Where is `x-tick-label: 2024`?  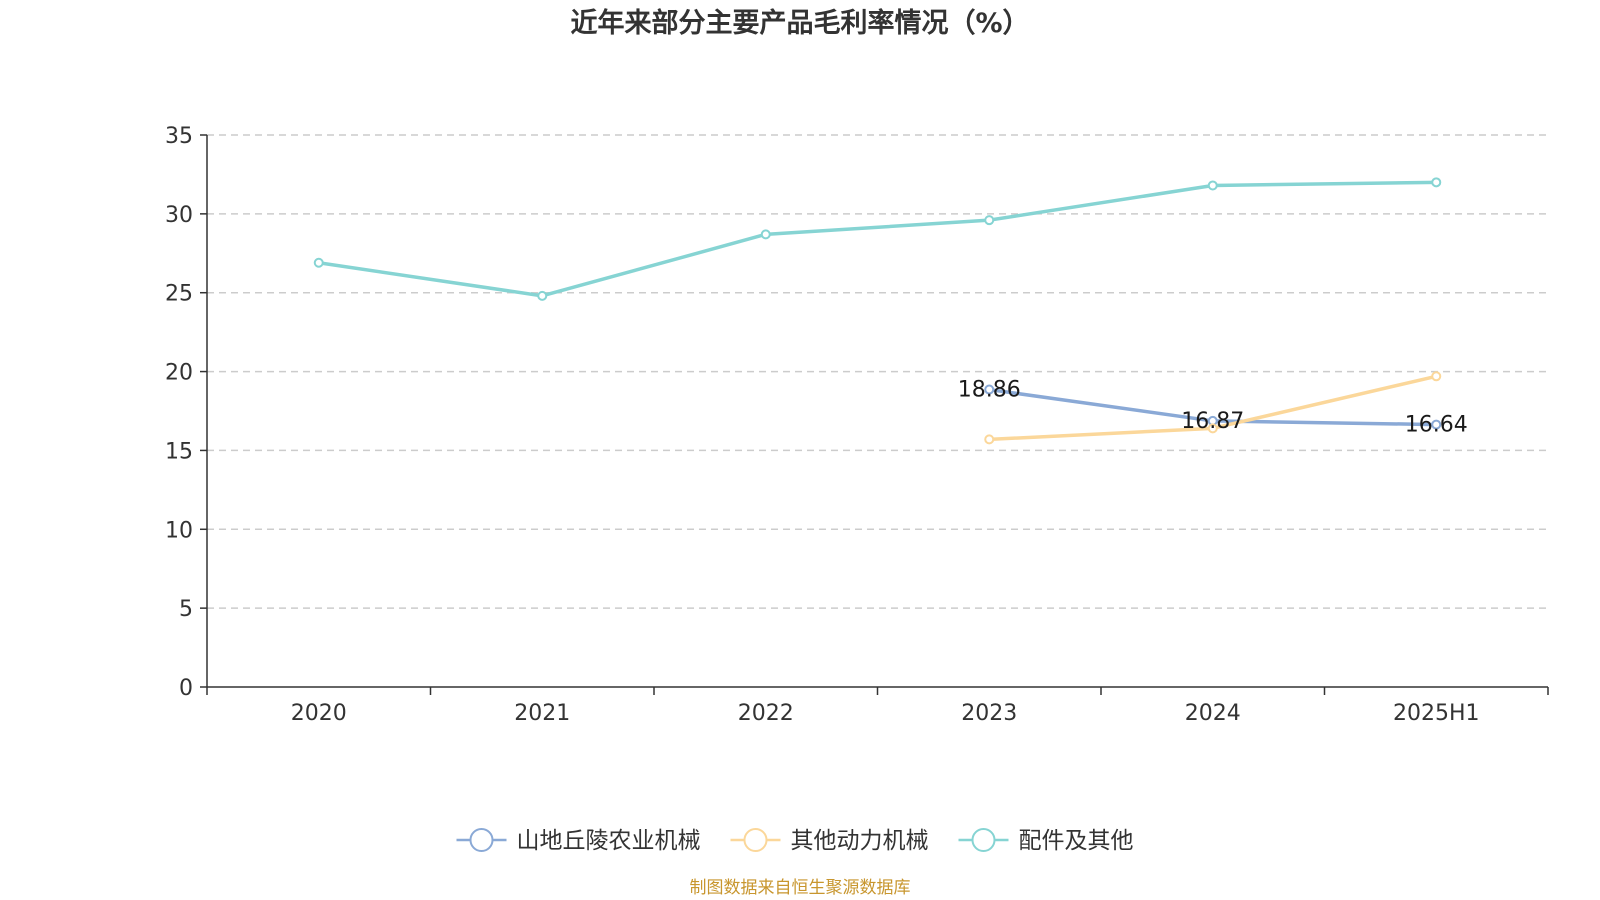
x-tick-label: 2024 is located at coordinates (1213, 713).